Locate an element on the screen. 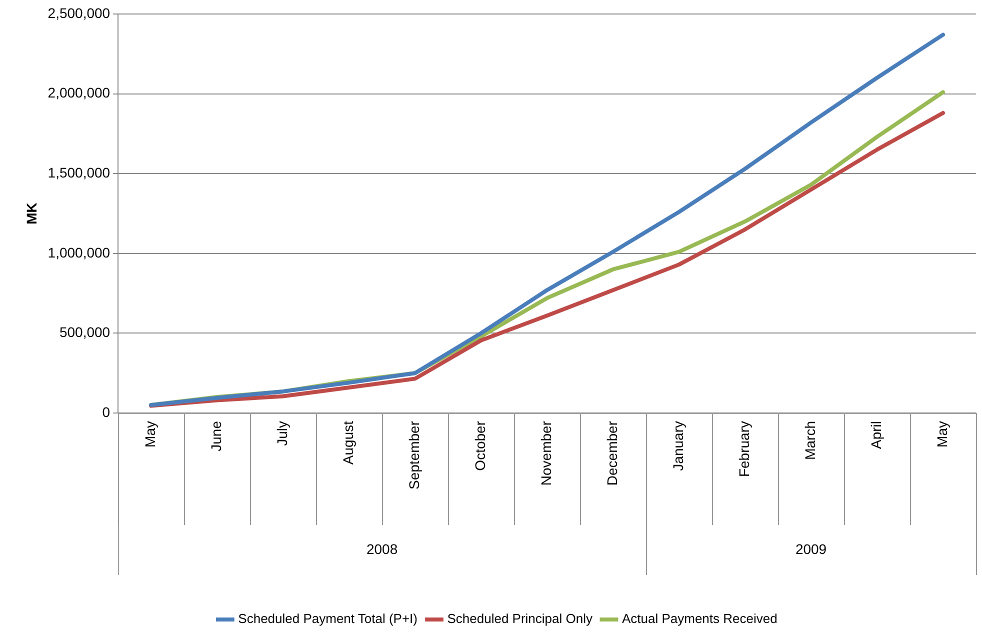 This screenshot has width=982, height=640. legend-label: Actual Payments Received is located at coordinates (700, 618).